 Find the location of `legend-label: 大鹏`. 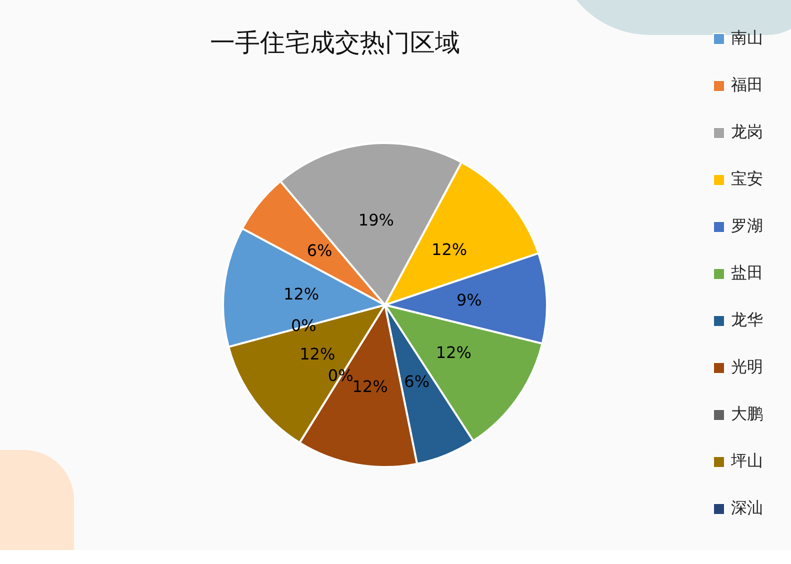

legend-label: 大鹏 is located at coordinates (747, 414).